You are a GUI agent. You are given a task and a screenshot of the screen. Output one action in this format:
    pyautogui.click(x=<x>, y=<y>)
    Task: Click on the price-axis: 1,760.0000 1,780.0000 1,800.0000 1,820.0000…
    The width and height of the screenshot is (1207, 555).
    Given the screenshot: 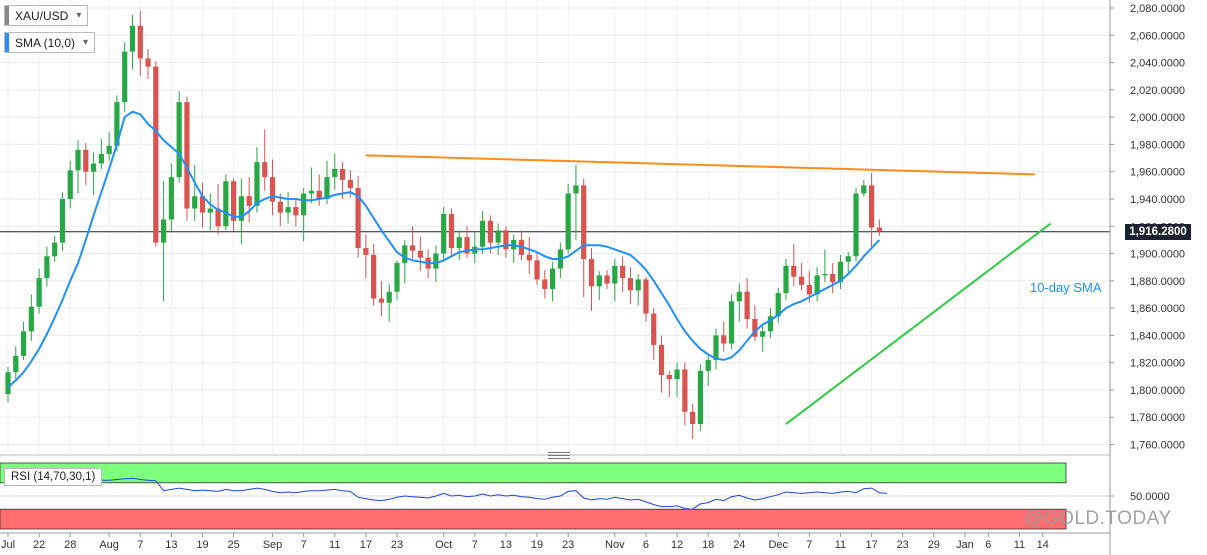 What is the action you would take?
    pyautogui.click(x=1147, y=277)
    